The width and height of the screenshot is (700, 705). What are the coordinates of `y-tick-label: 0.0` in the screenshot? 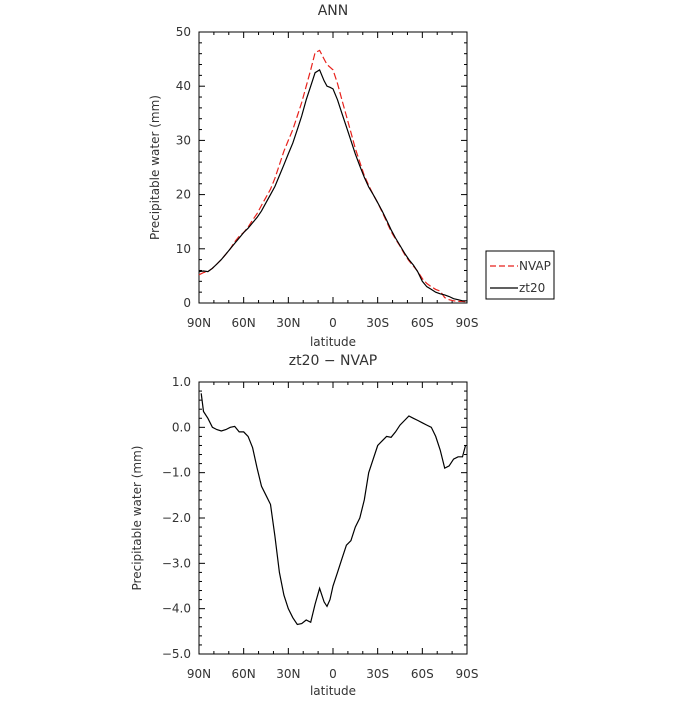 It's located at (181, 427).